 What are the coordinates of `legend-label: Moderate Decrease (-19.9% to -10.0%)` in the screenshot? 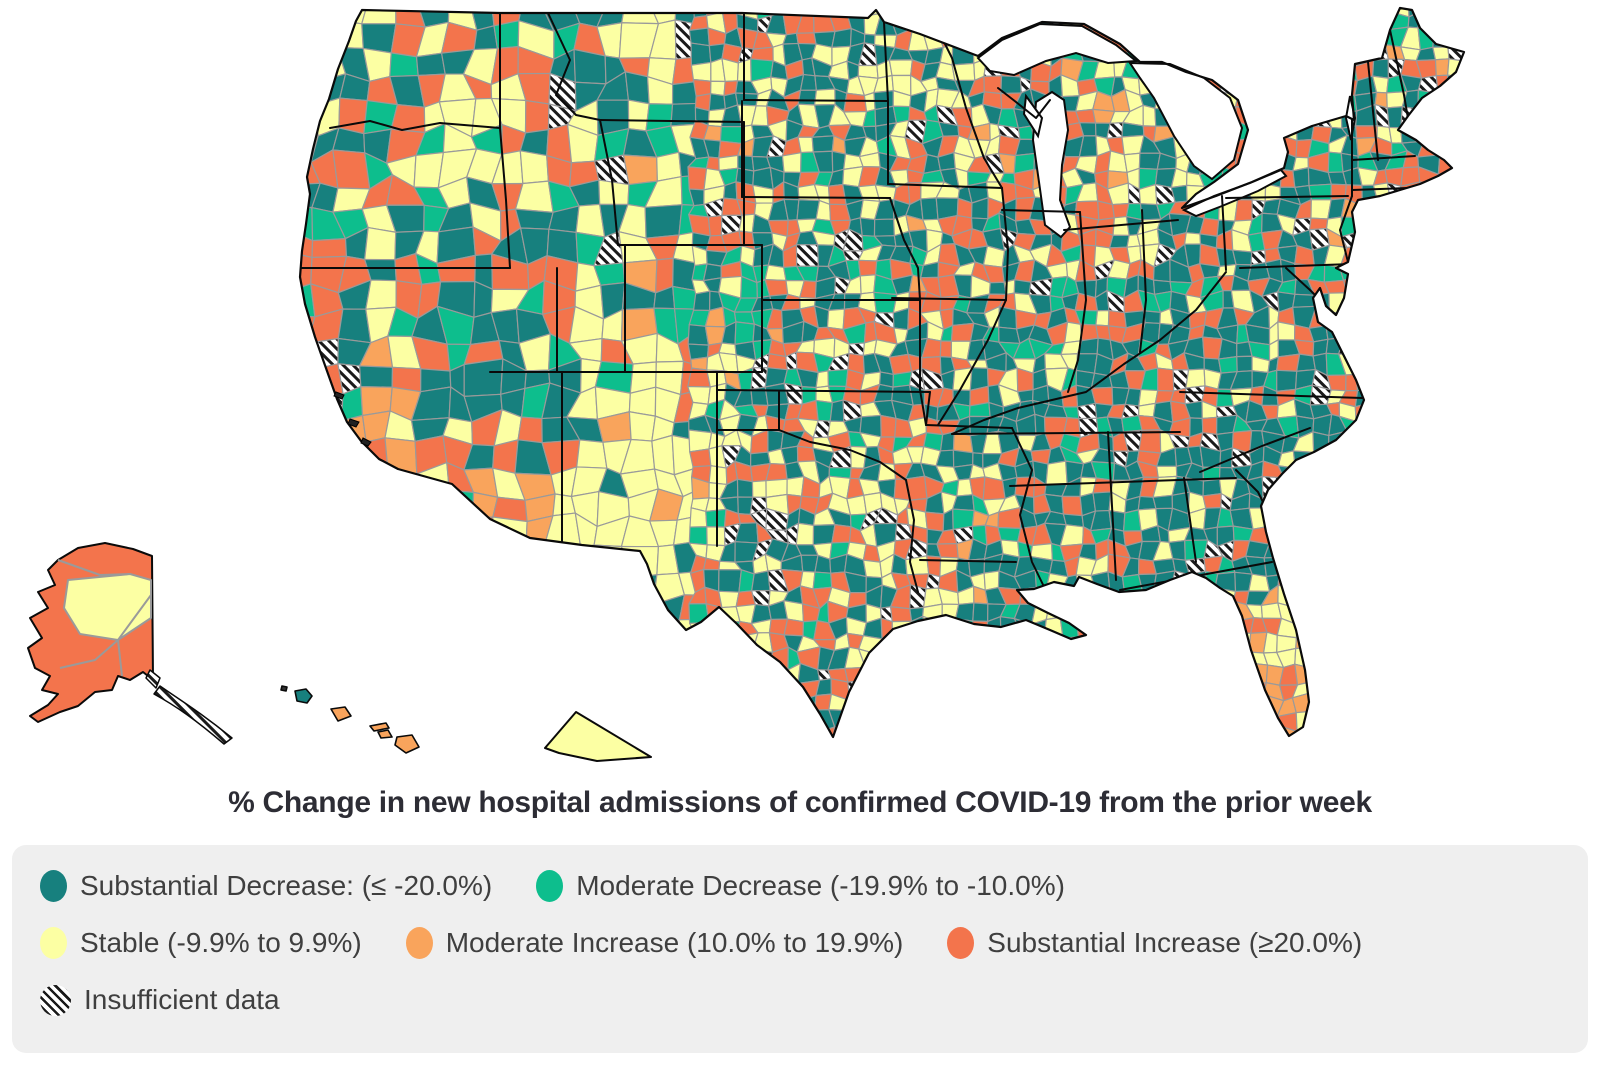 It's located at (820, 885).